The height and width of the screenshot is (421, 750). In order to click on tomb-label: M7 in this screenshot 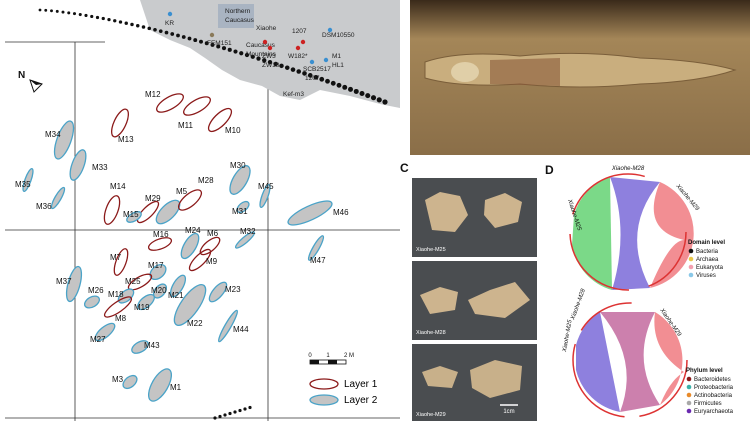, I will do `click(116, 257)`.